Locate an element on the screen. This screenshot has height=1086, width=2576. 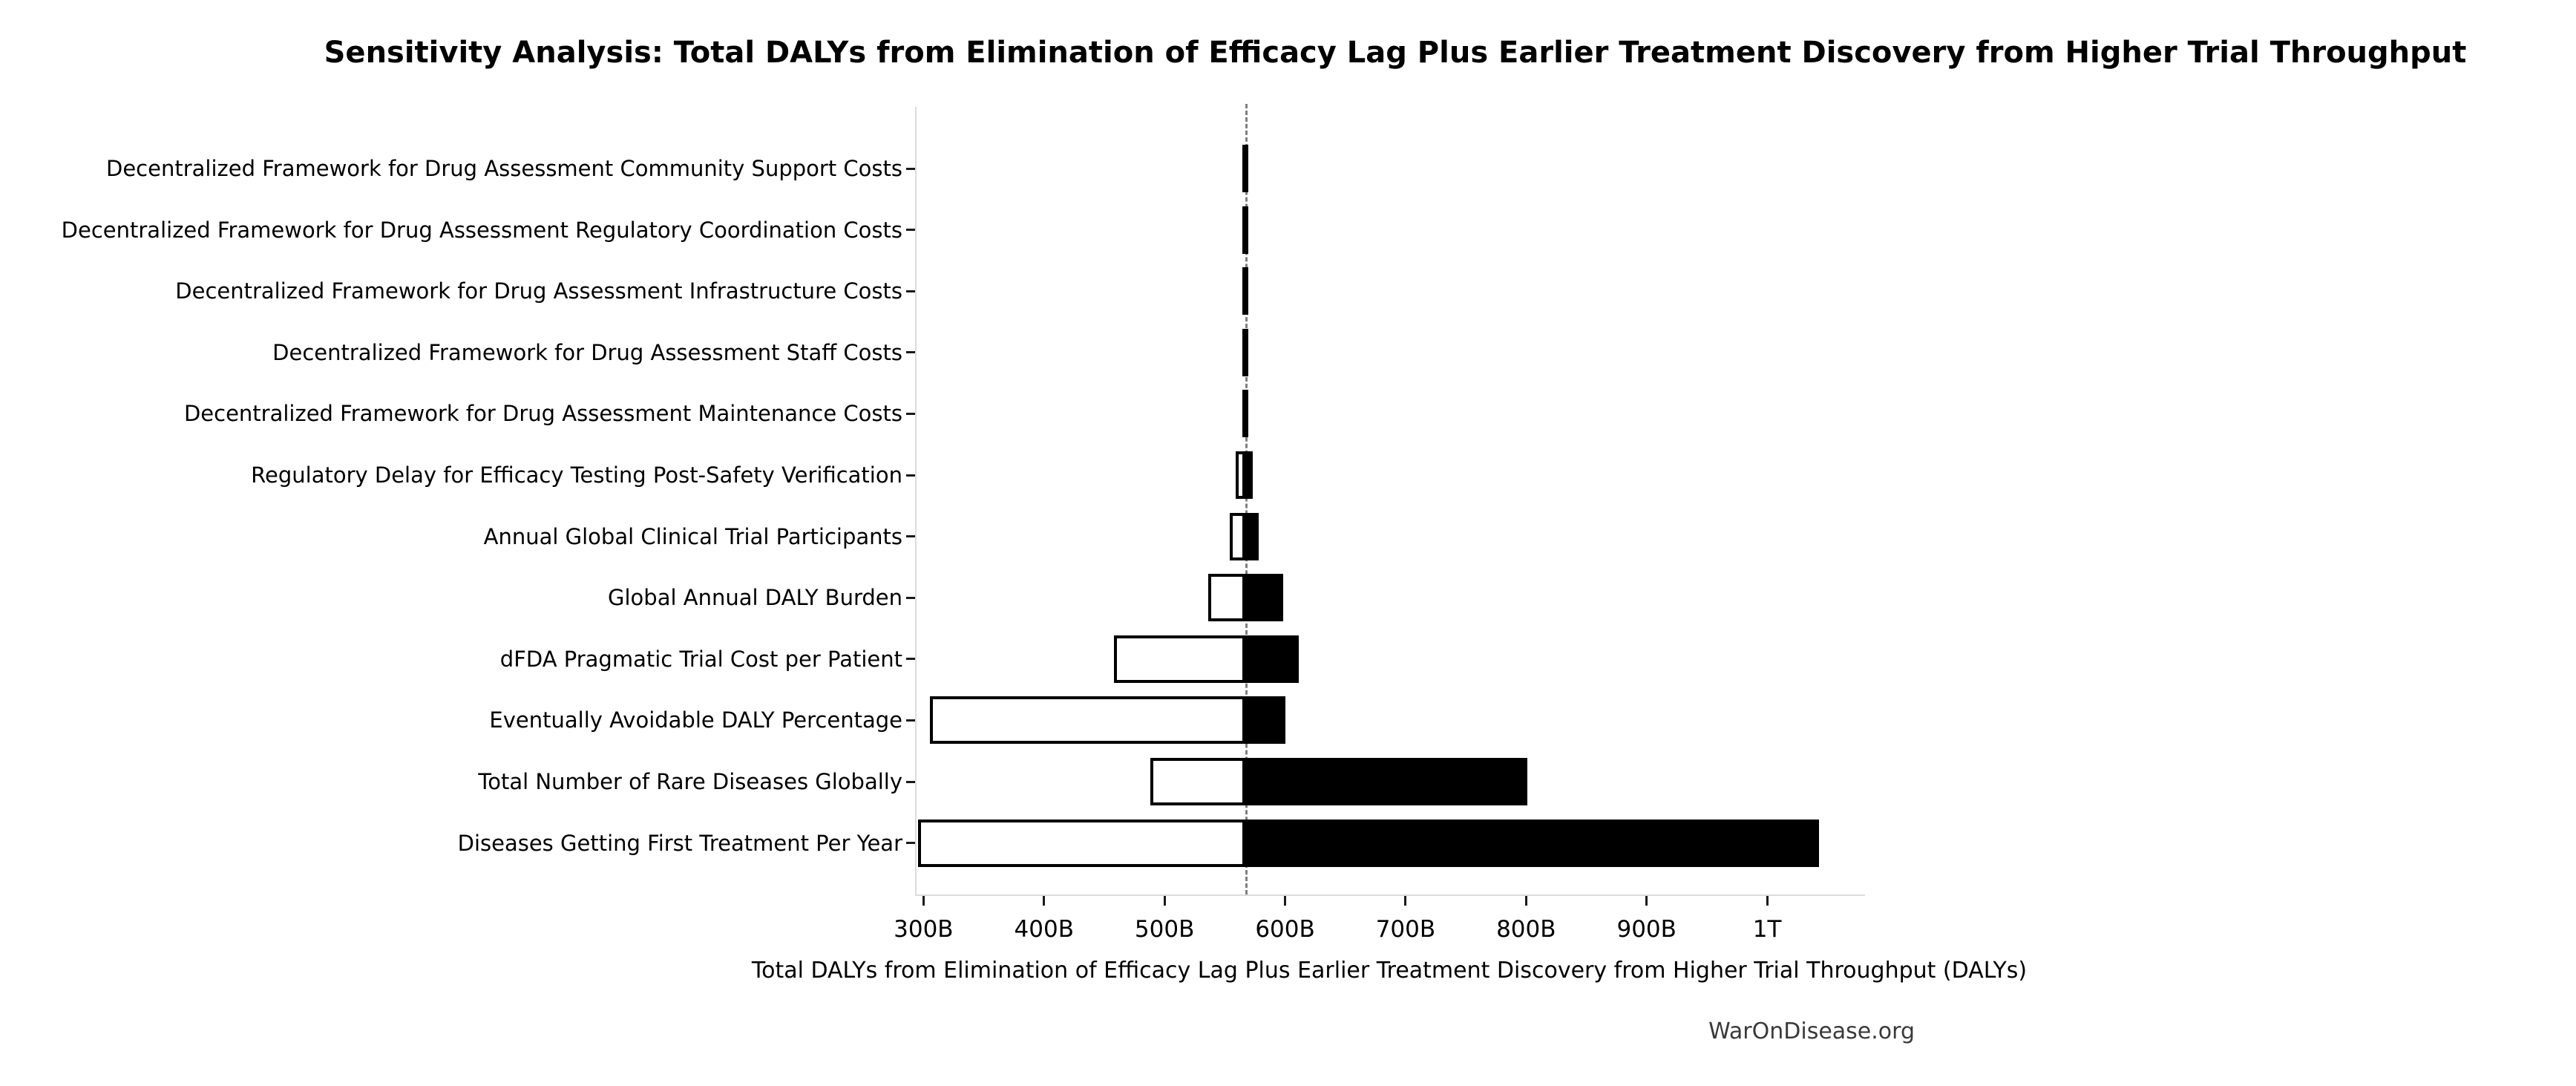
footer-brand: WarOnDisease.org is located at coordinates (1812, 1031).